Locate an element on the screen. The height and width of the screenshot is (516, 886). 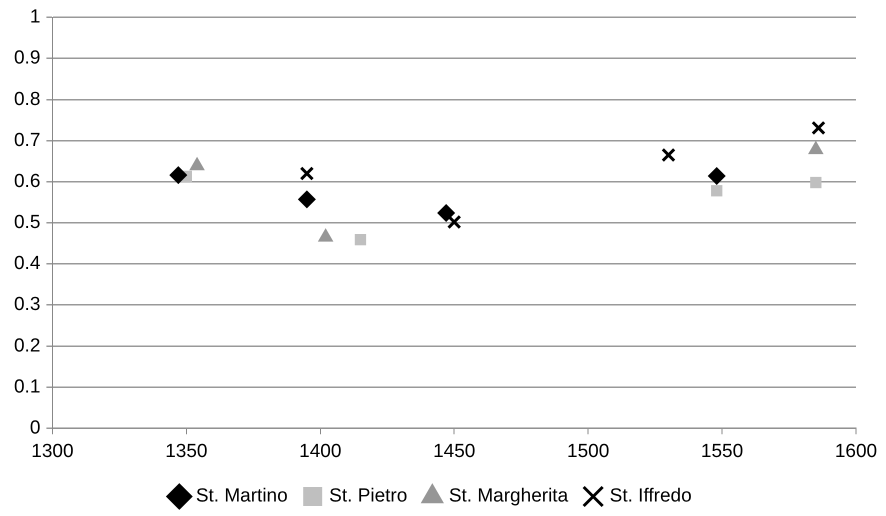
x-tick-label: 1300 is located at coordinates (52, 451).